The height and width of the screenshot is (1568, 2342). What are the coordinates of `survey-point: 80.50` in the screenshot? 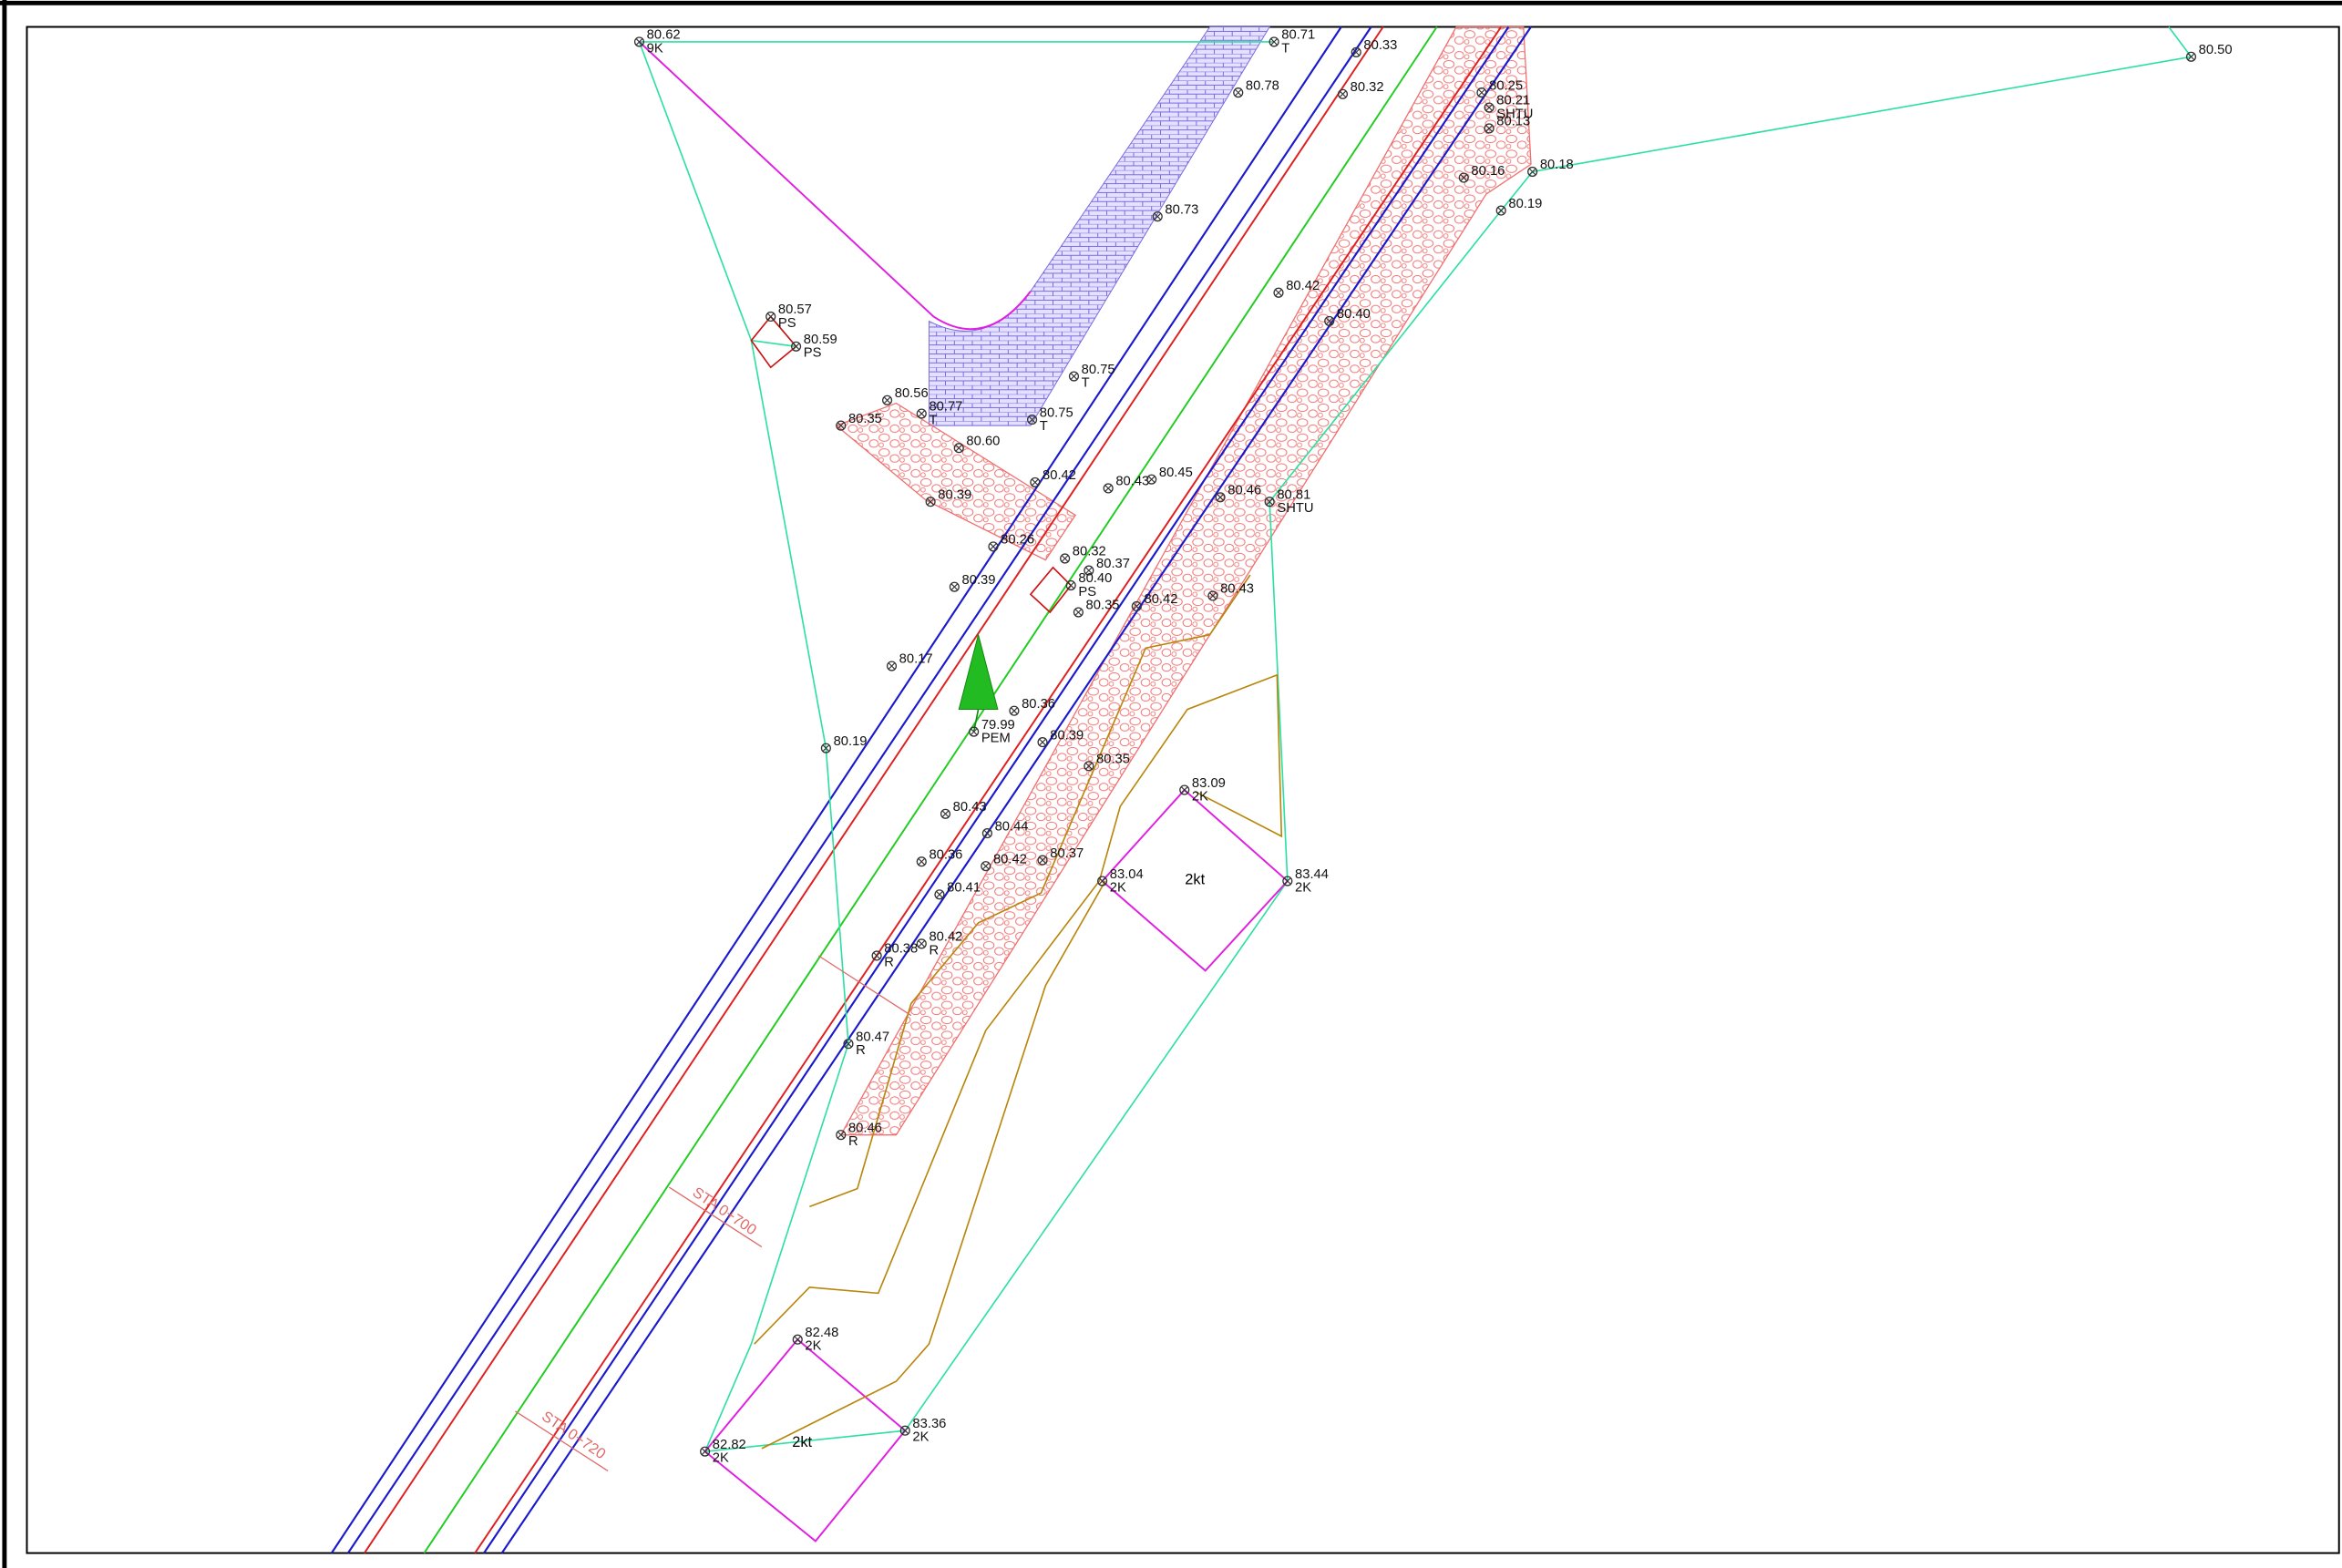 It's located at (2209, 52).